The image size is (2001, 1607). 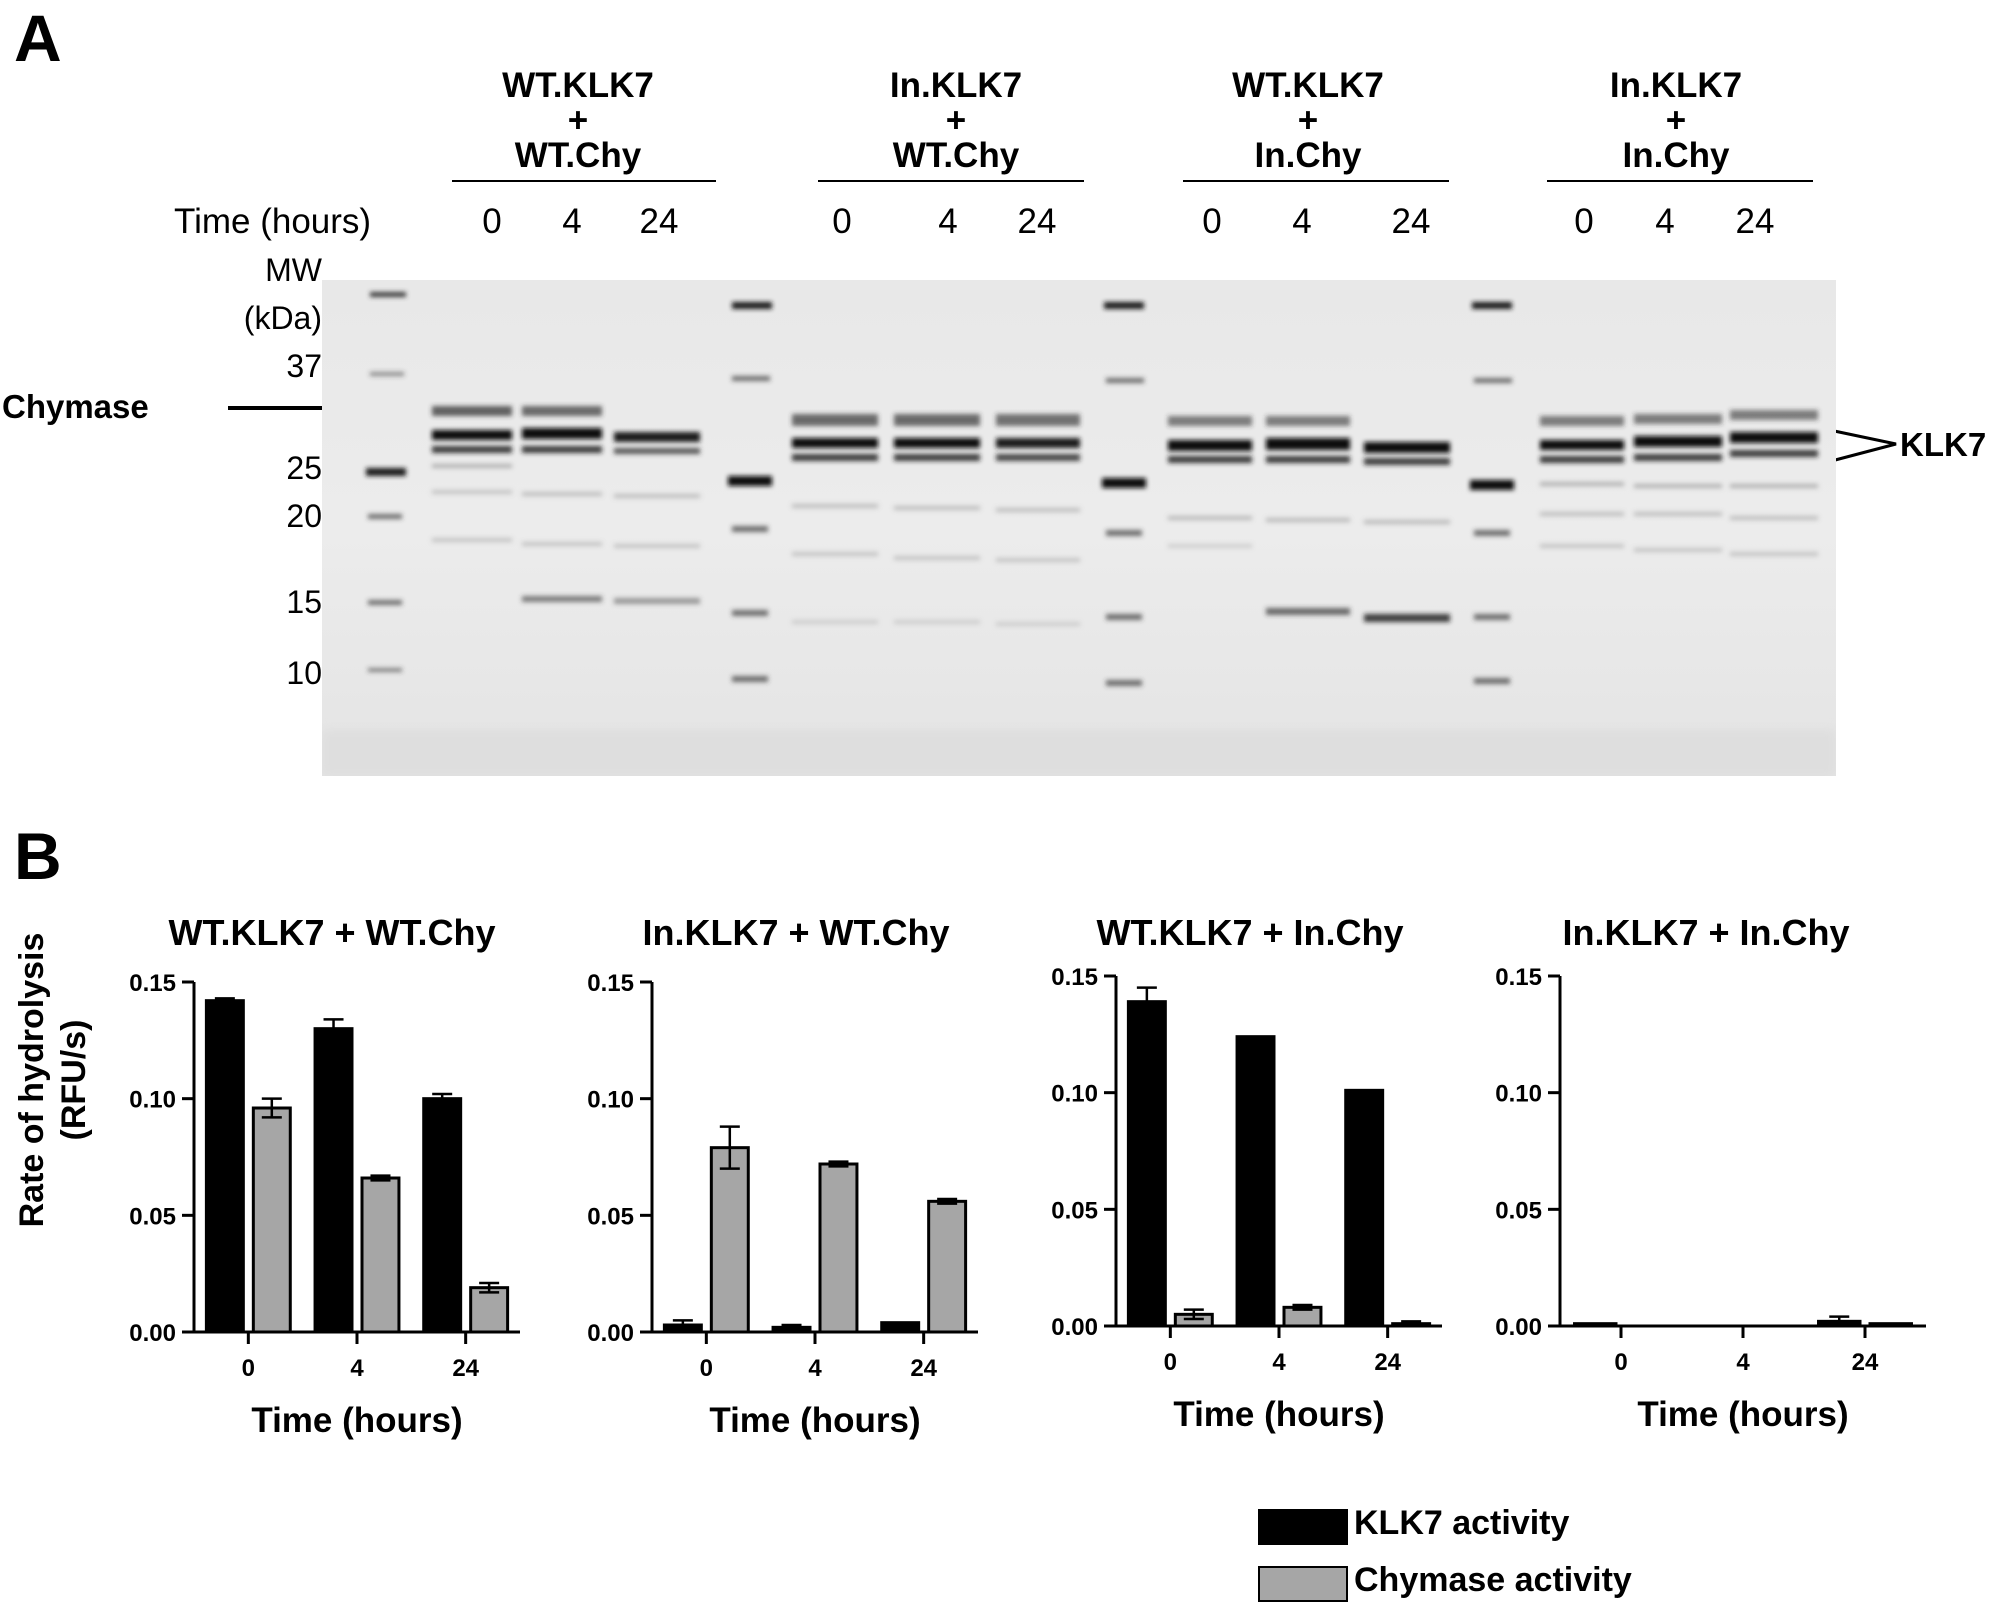 I want to click on lane-time-3-0: 0, so click(x=1212, y=221).